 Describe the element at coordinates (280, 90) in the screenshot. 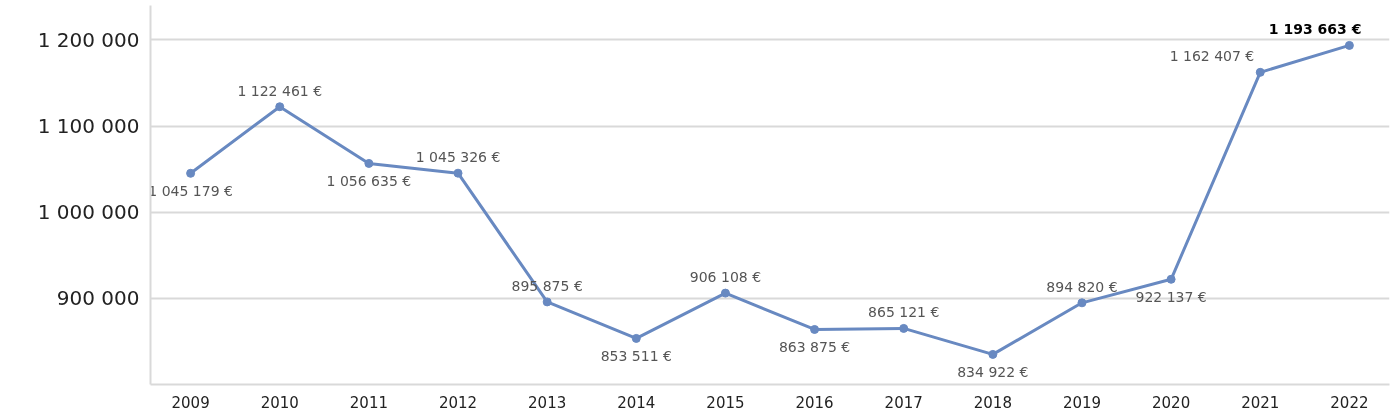

I see `data-label: 1 122 461 €` at that location.